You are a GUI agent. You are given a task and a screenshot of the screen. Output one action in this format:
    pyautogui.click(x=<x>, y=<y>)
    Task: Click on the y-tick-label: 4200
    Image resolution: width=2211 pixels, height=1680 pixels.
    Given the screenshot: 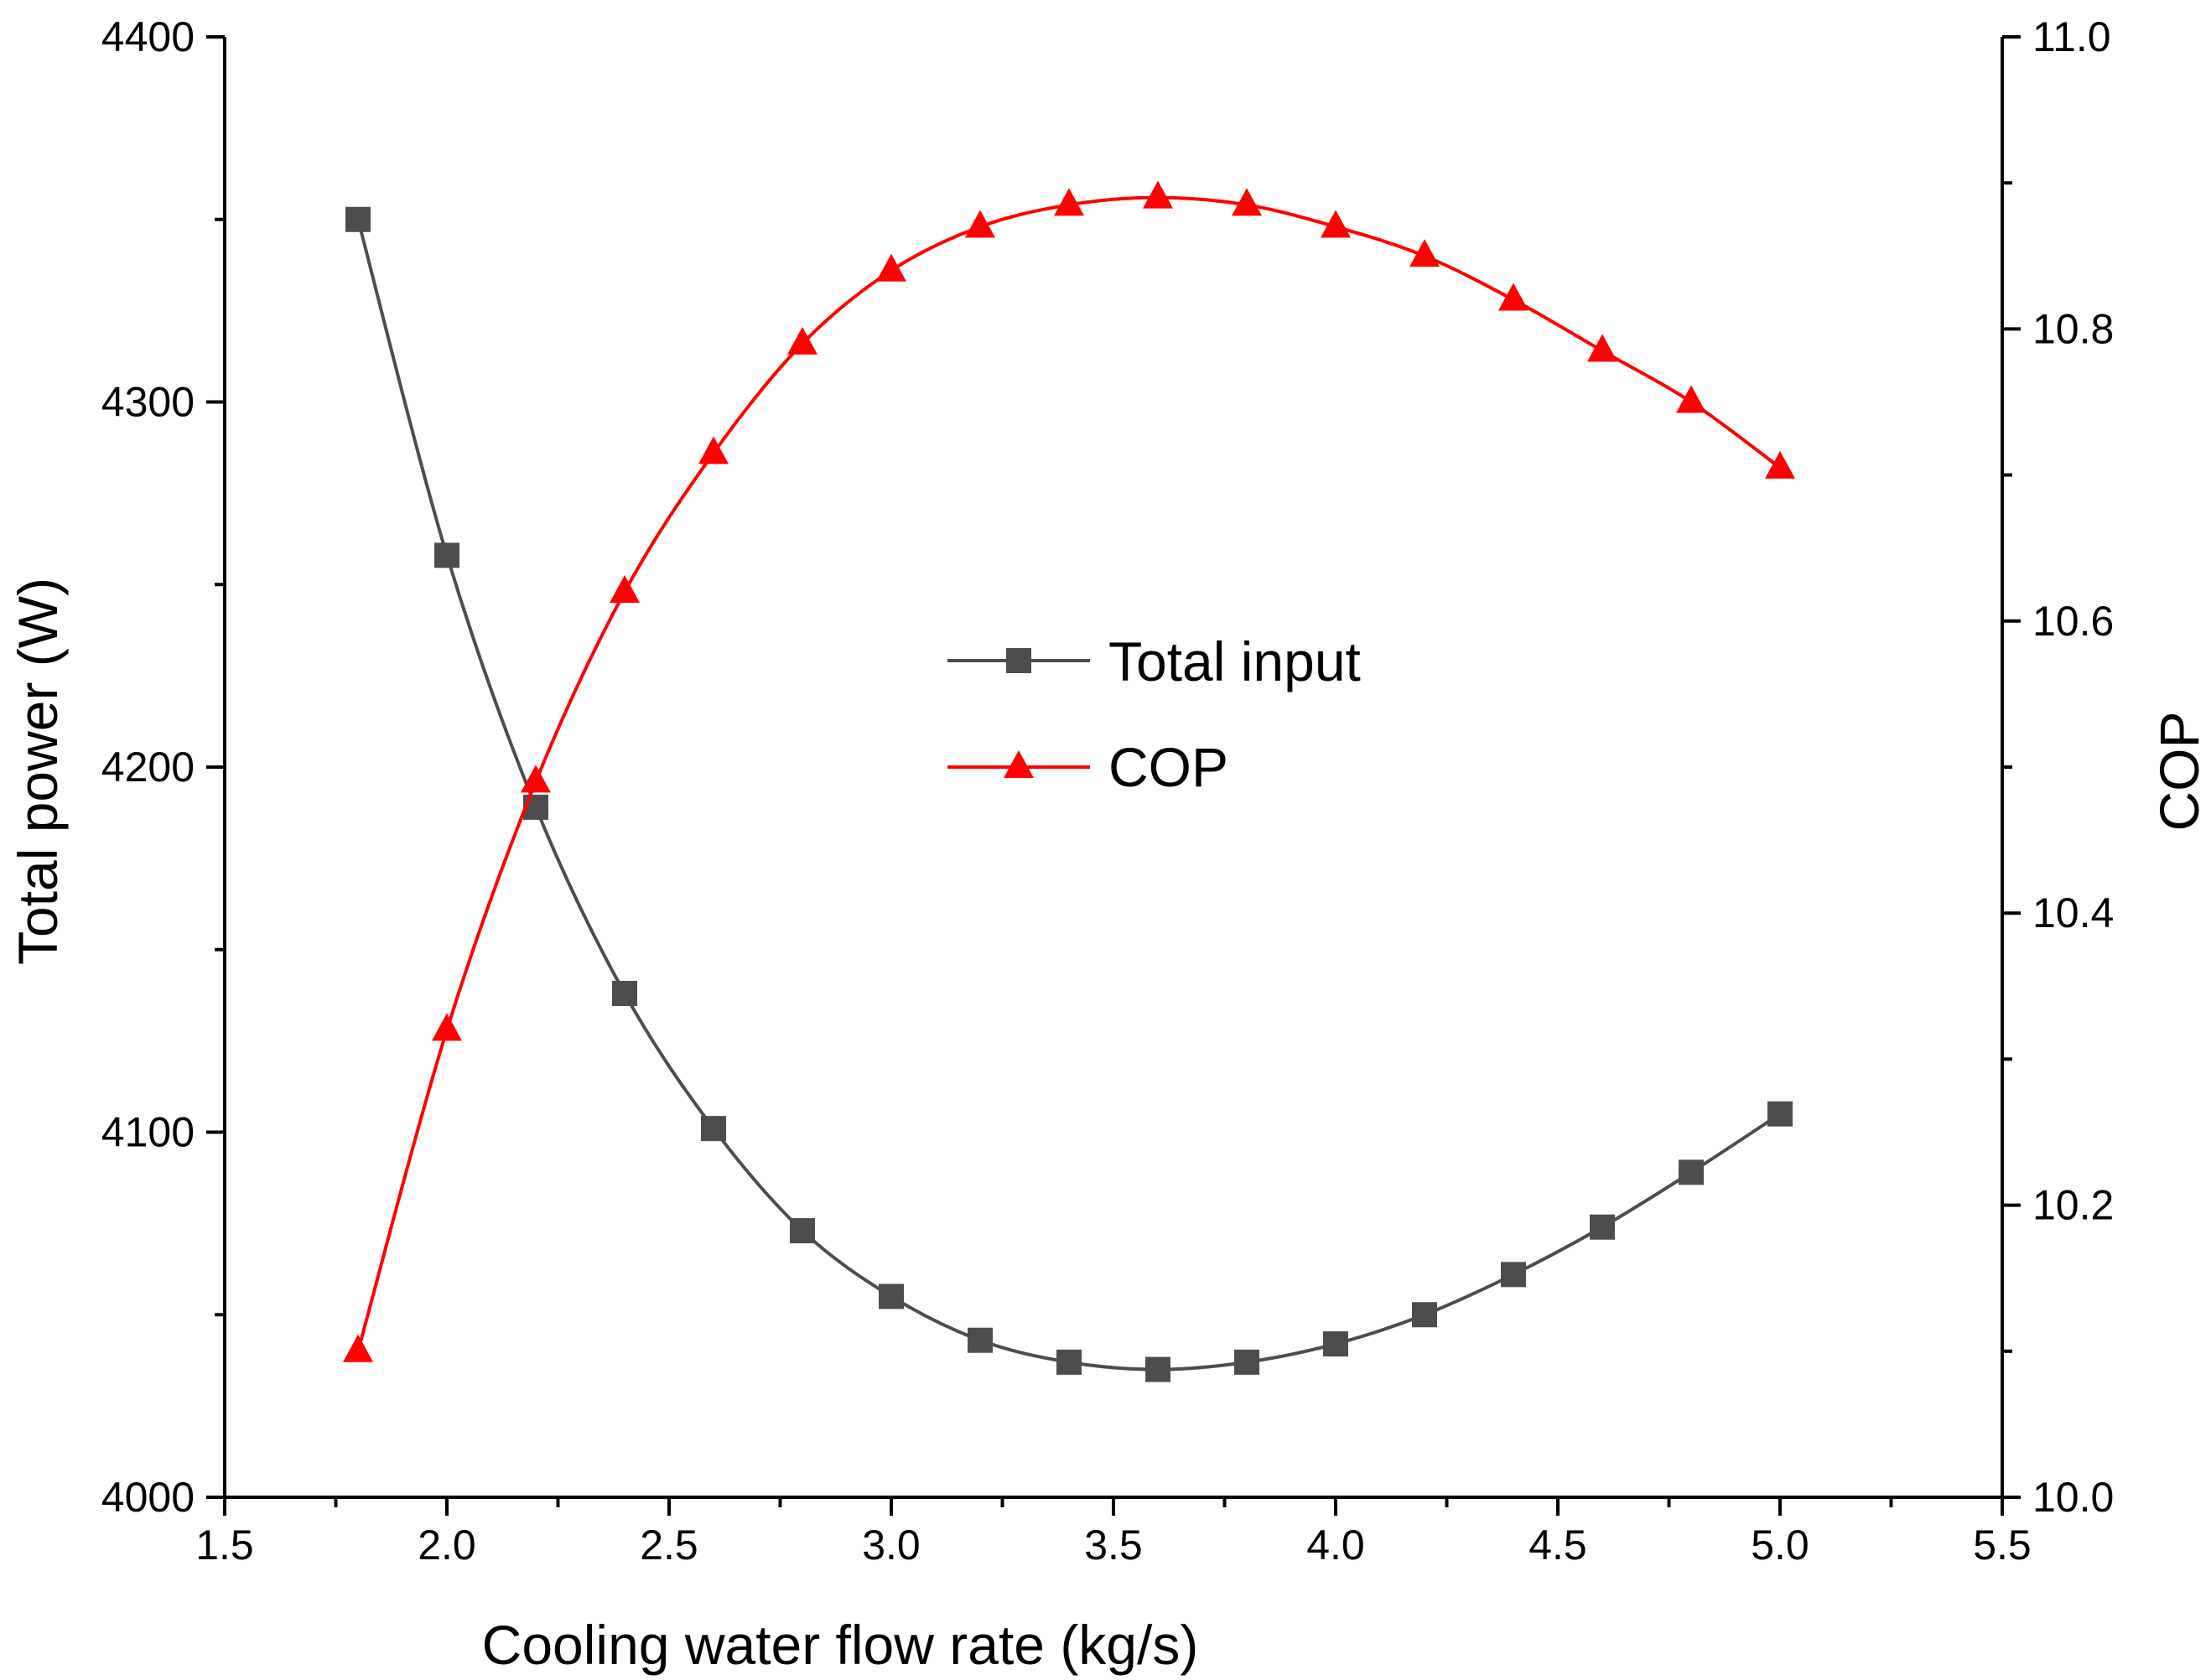 What is the action you would take?
    pyautogui.click(x=148, y=767)
    